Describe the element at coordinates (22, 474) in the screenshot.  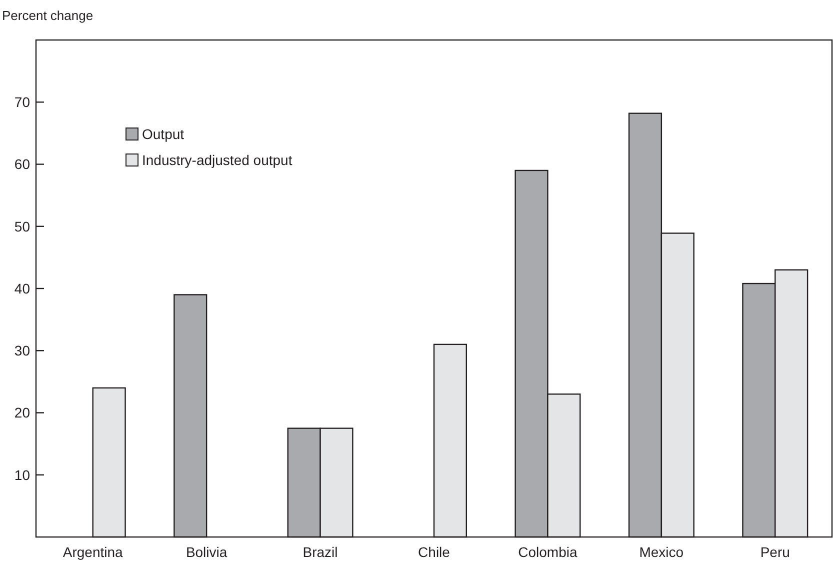
I see `y-tick-label: 10` at that location.